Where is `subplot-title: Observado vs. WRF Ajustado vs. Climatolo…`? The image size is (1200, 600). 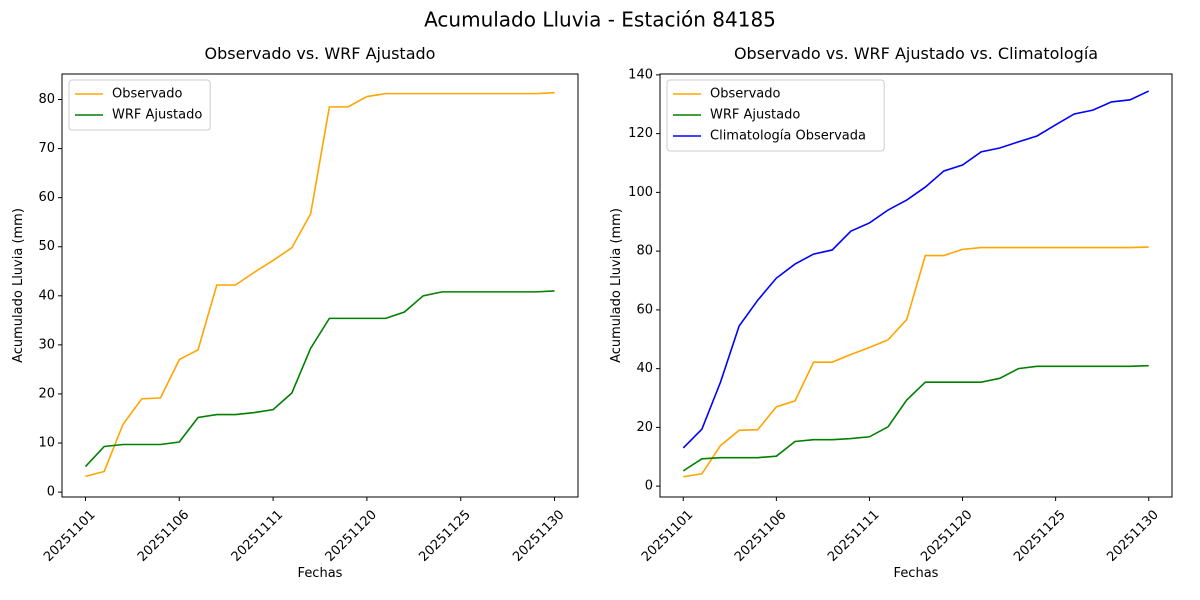
subplot-title: Observado vs. WRF Ajustado vs. Climatolo… is located at coordinates (916, 53).